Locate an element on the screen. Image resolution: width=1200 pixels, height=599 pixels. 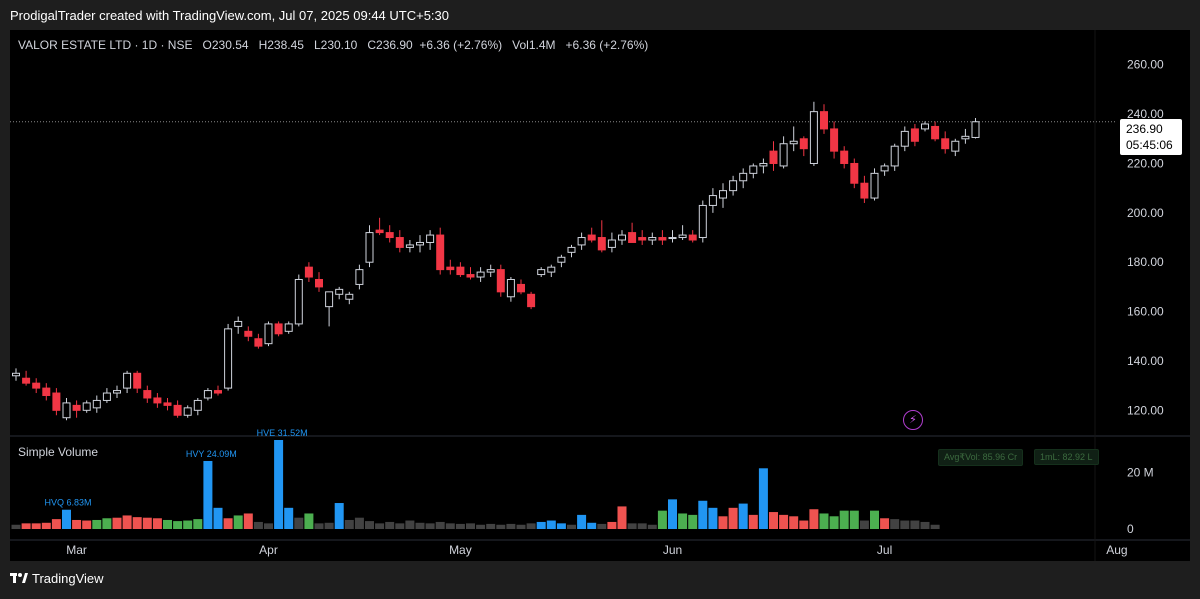
time-tick-label: Apr is located at coordinates (268, 550).